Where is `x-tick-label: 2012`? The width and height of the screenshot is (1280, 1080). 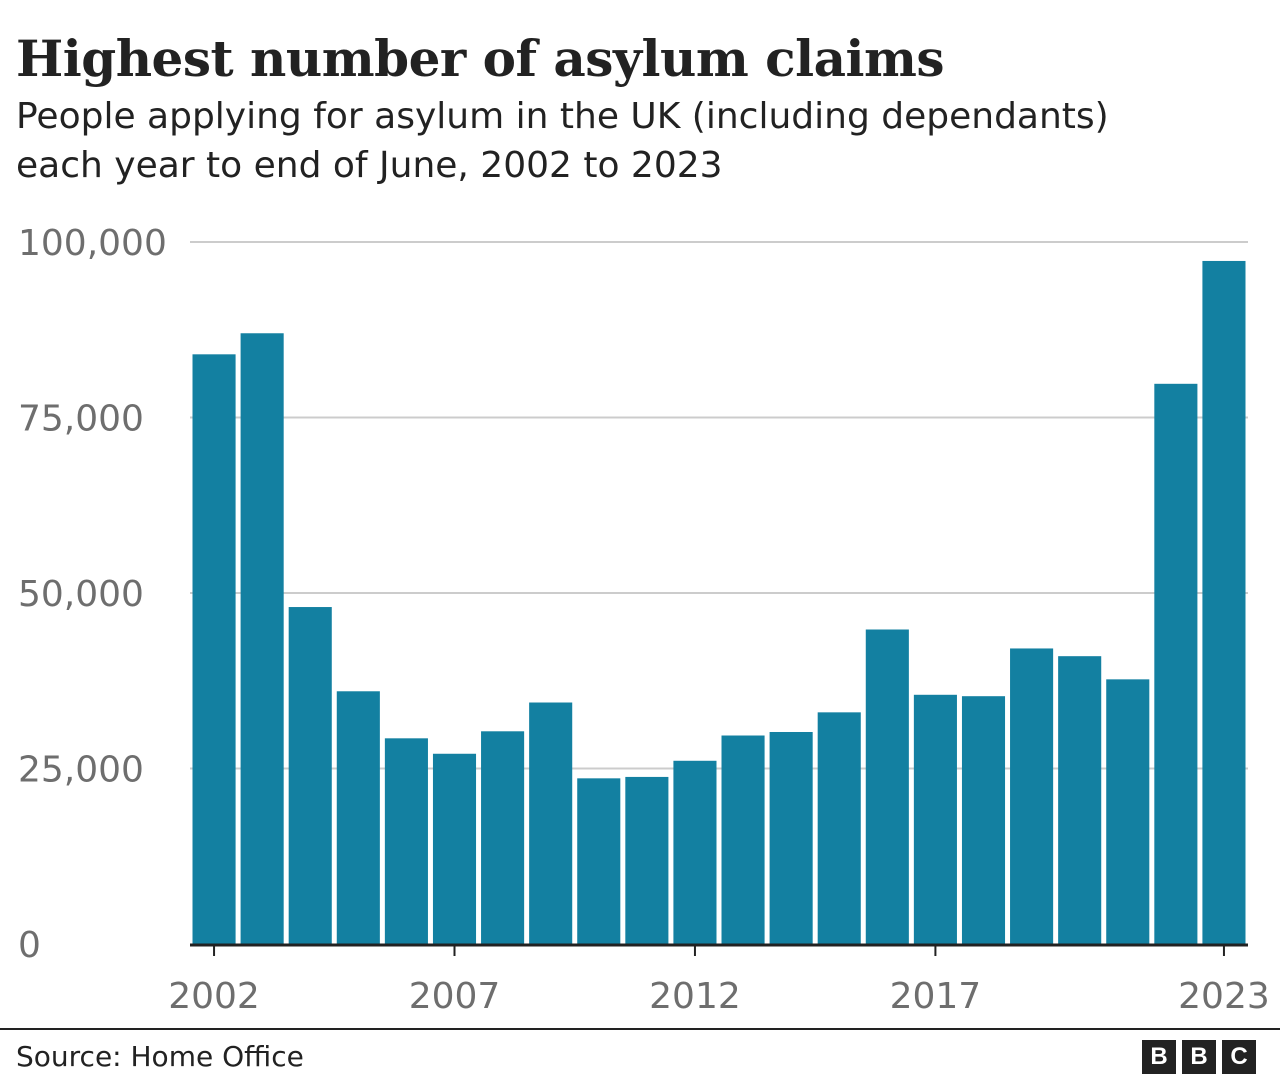 x-tick-label: 2012 is located at coordinates (695, 996).